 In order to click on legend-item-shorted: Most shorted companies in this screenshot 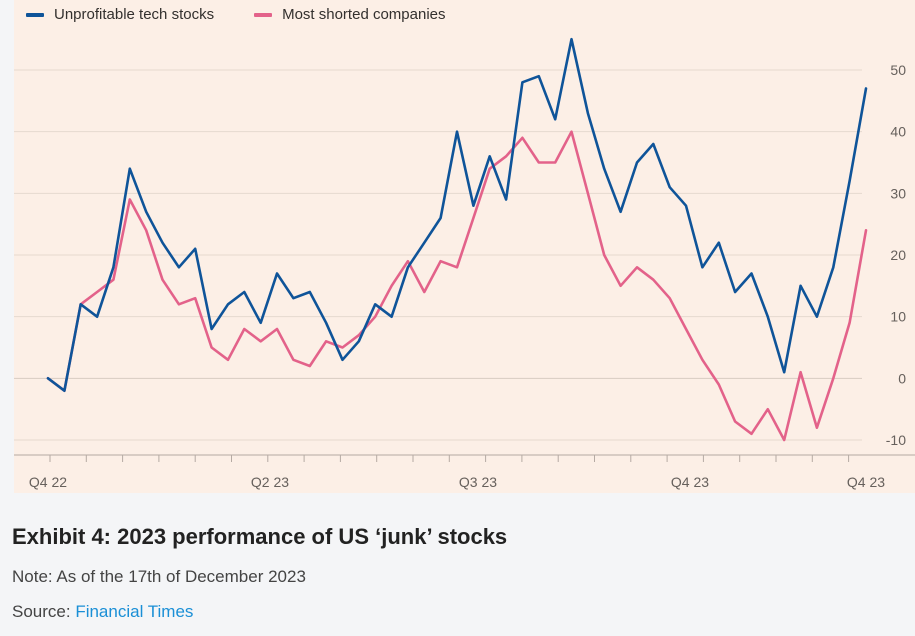, I will do `click(350, 14)`.